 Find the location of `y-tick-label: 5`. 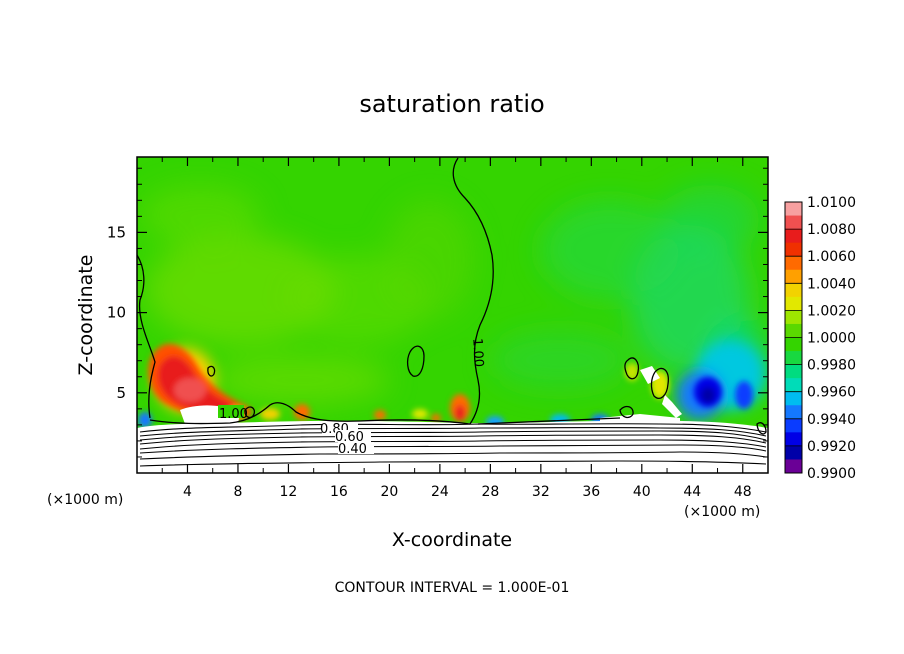

y-tick-label: 5 is located at coordinates (121, 393).